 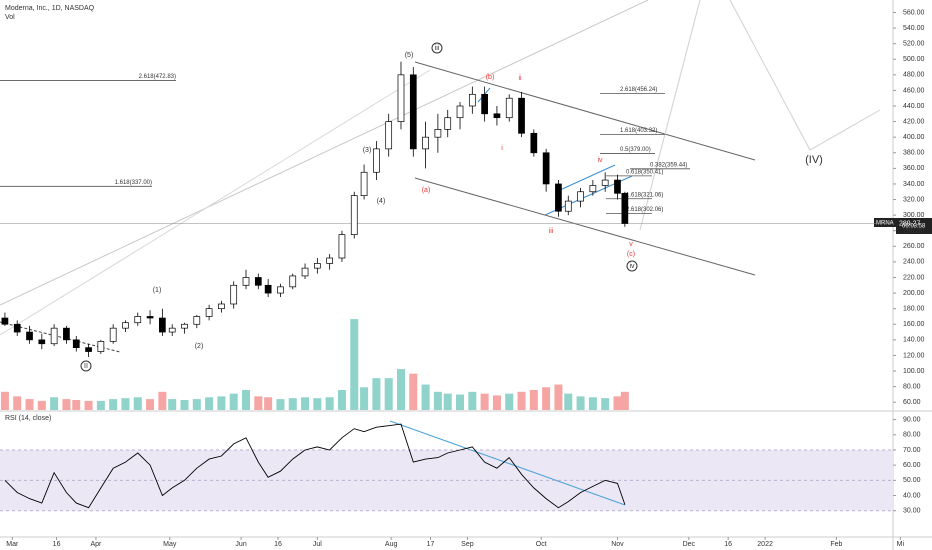 I want to click on y-tick-label: 260.00, so click(x=914, y=246).